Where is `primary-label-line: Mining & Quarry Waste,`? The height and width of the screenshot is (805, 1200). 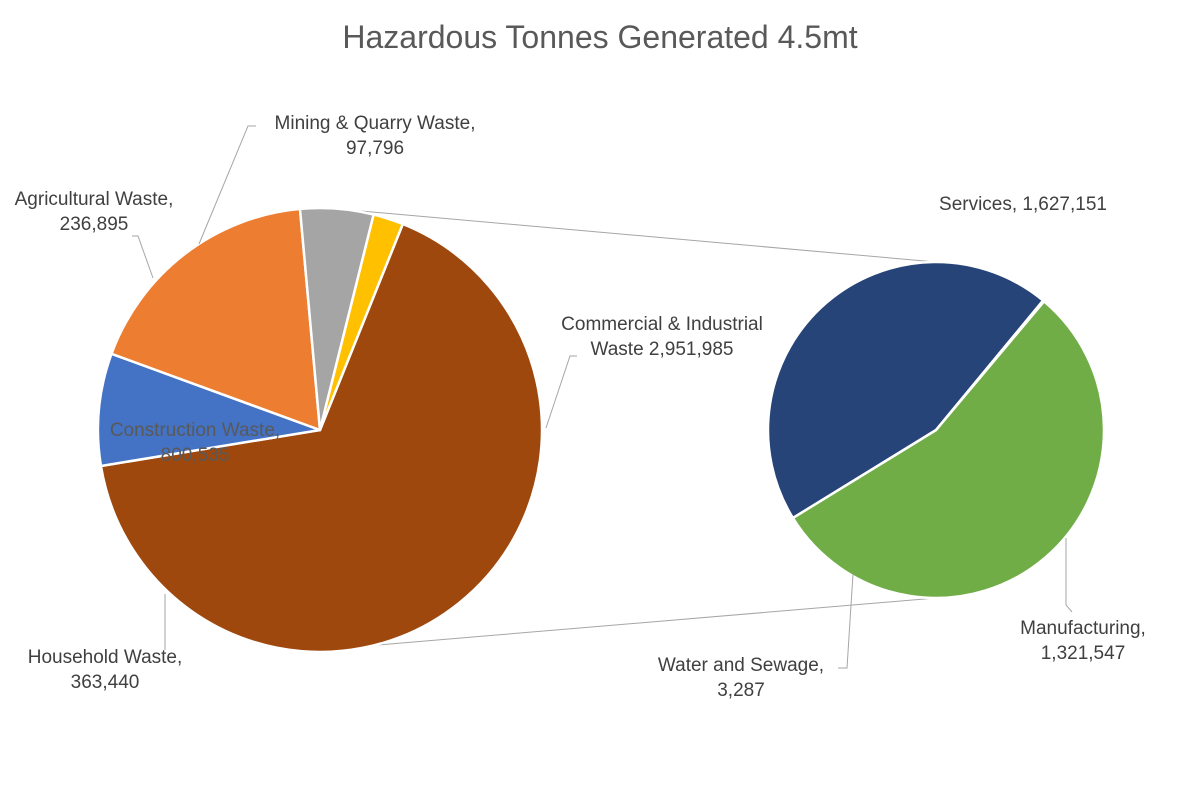
primary-label-line: Mining & Quarry Waste, is located at coordinates (375, 123).